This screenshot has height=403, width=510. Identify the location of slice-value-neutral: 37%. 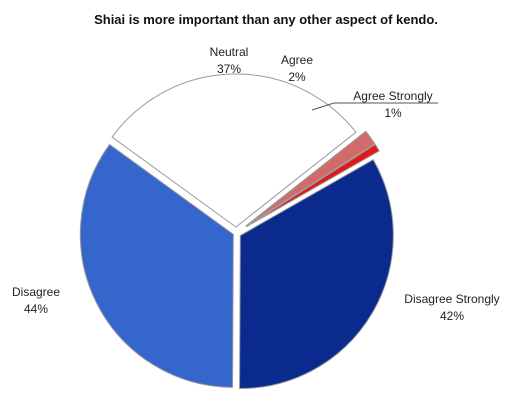
(229, 69).